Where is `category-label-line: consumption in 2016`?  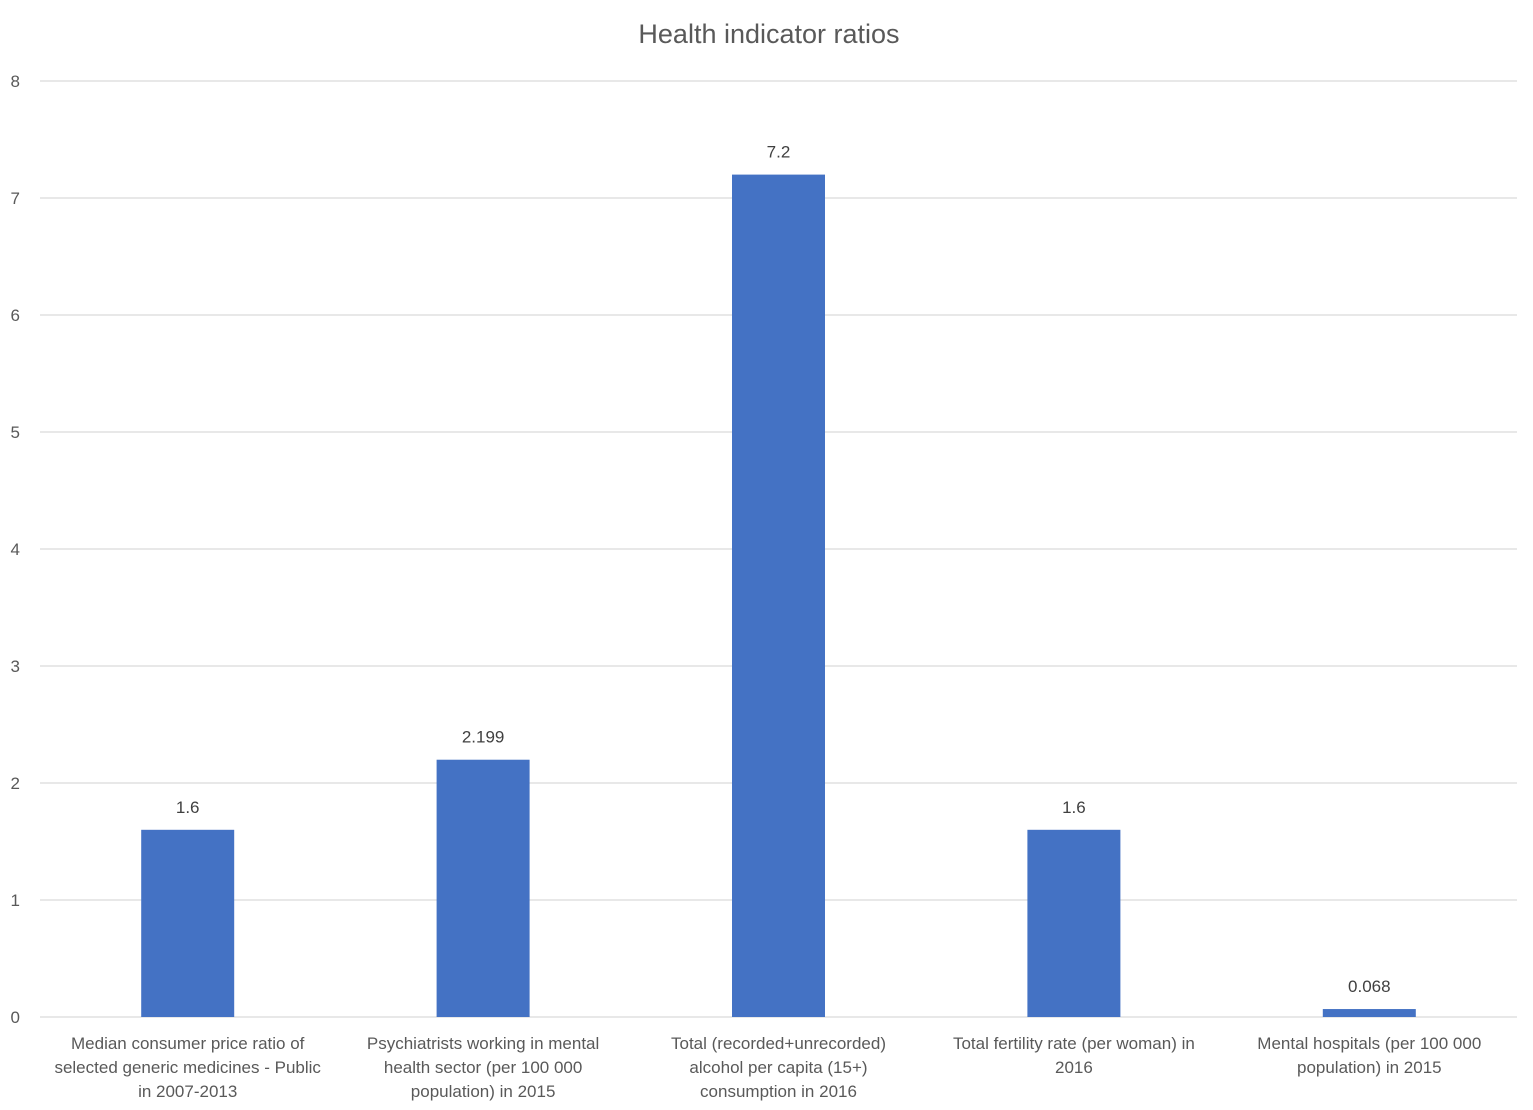 category-label-line: consumption in 2016 is located at coordinates (778, 1091).